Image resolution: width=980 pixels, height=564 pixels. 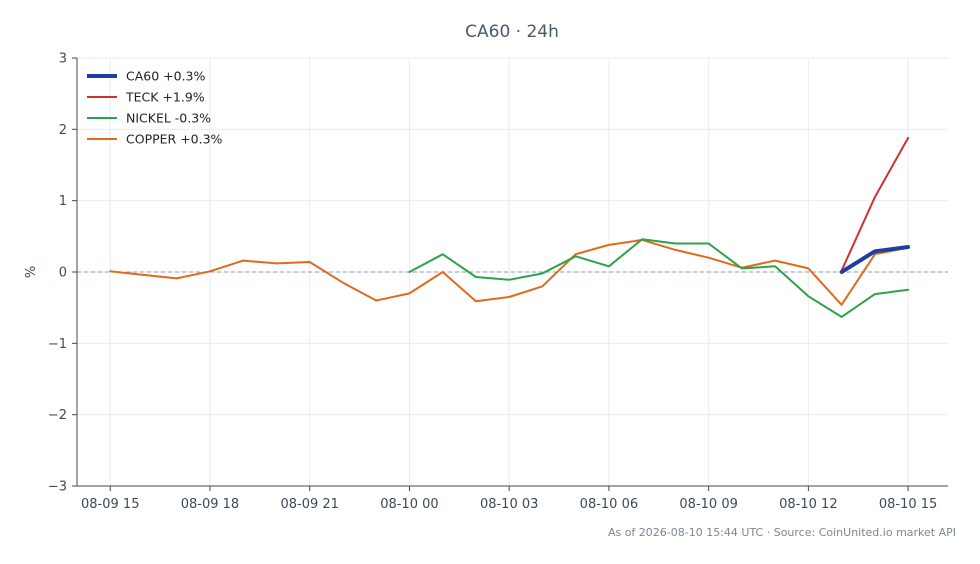 I want to click on x-tick-label: 08-09 21, so click(x=309, y=504).